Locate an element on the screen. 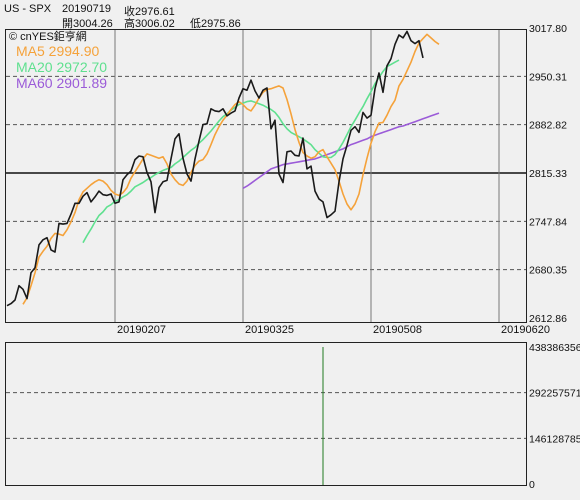  vol-y-tick-label-2: 1461287856 is located at coordinates (554, 439).